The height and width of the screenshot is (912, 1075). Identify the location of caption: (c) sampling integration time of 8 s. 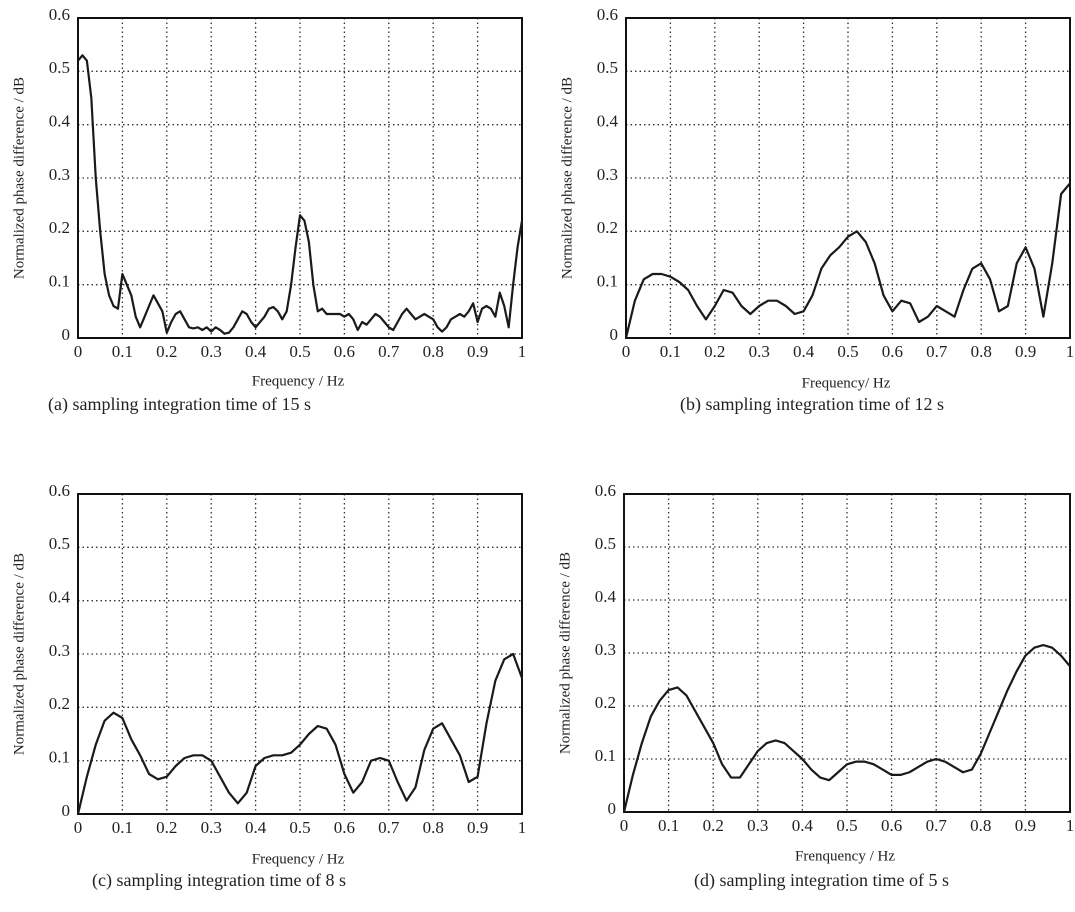
(219, 880).